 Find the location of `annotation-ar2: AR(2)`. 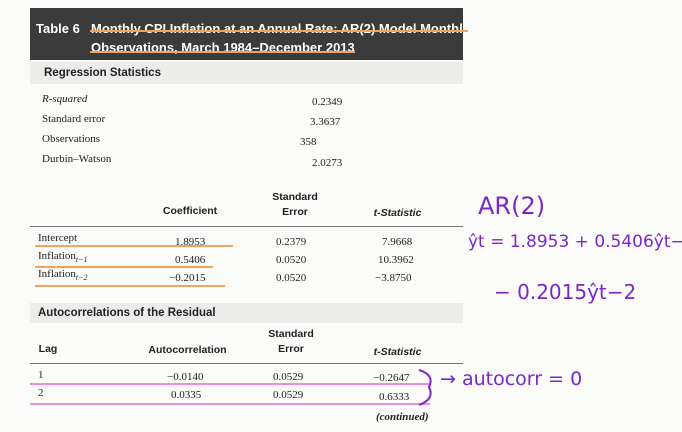

annotation-ar2: AR(2) is located at coordinates (512, 206).